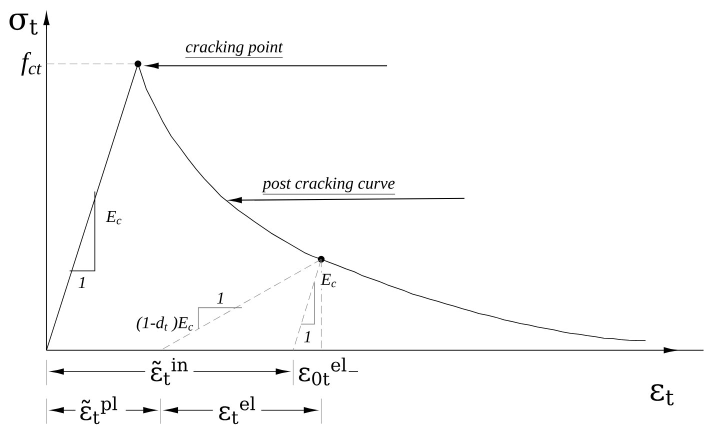 The width and height of the screenshot is (704, 427). What do you see at coordinates (99, 410) in the screenshot?
I see `text: ε̃$_{t}$pl` at bounding box center [99, 410].